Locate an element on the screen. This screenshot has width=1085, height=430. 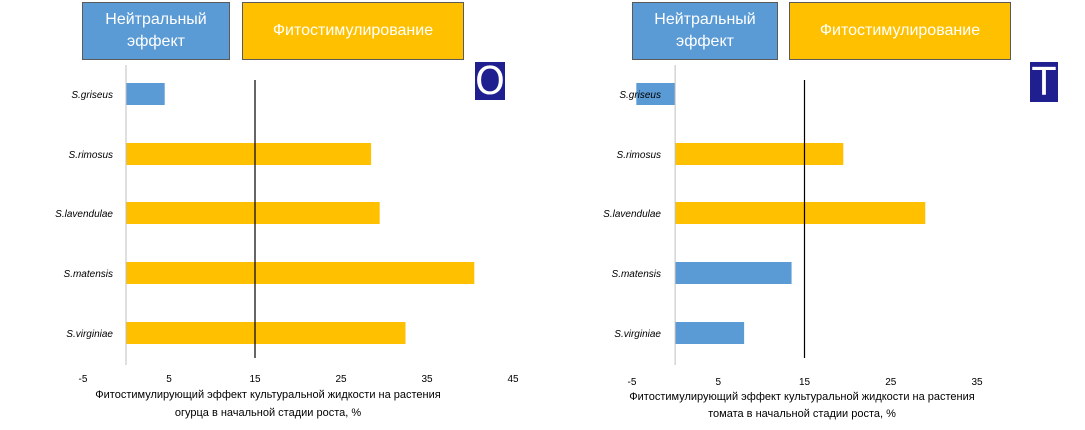
category-label-0-4: S.virginiae is located at coordinates (89, 334).